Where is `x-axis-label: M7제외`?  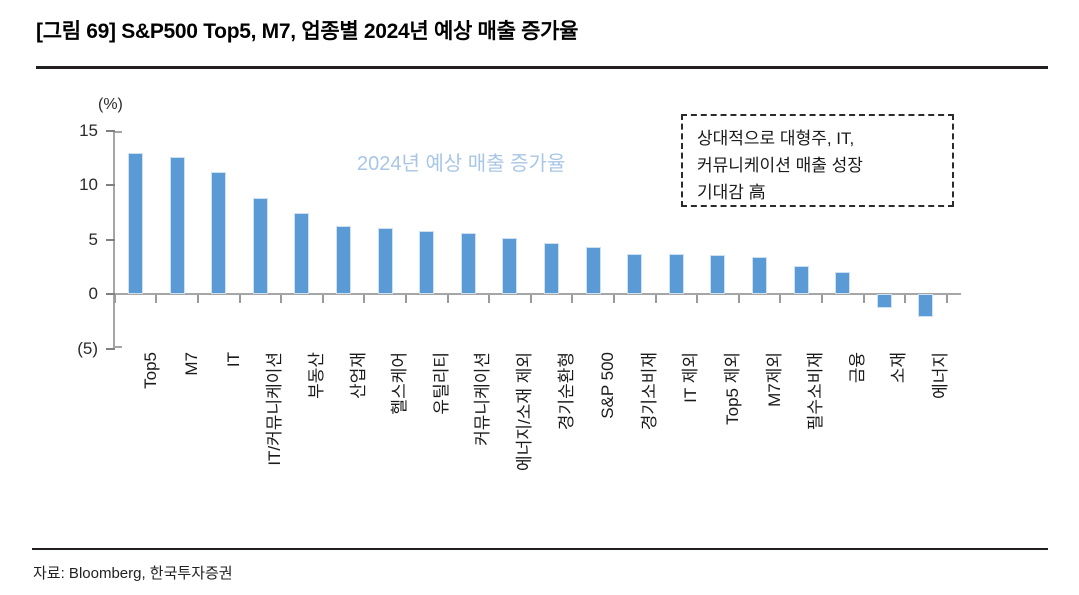
x-axis-label: M7제외 is located at coordinates (774, 379).